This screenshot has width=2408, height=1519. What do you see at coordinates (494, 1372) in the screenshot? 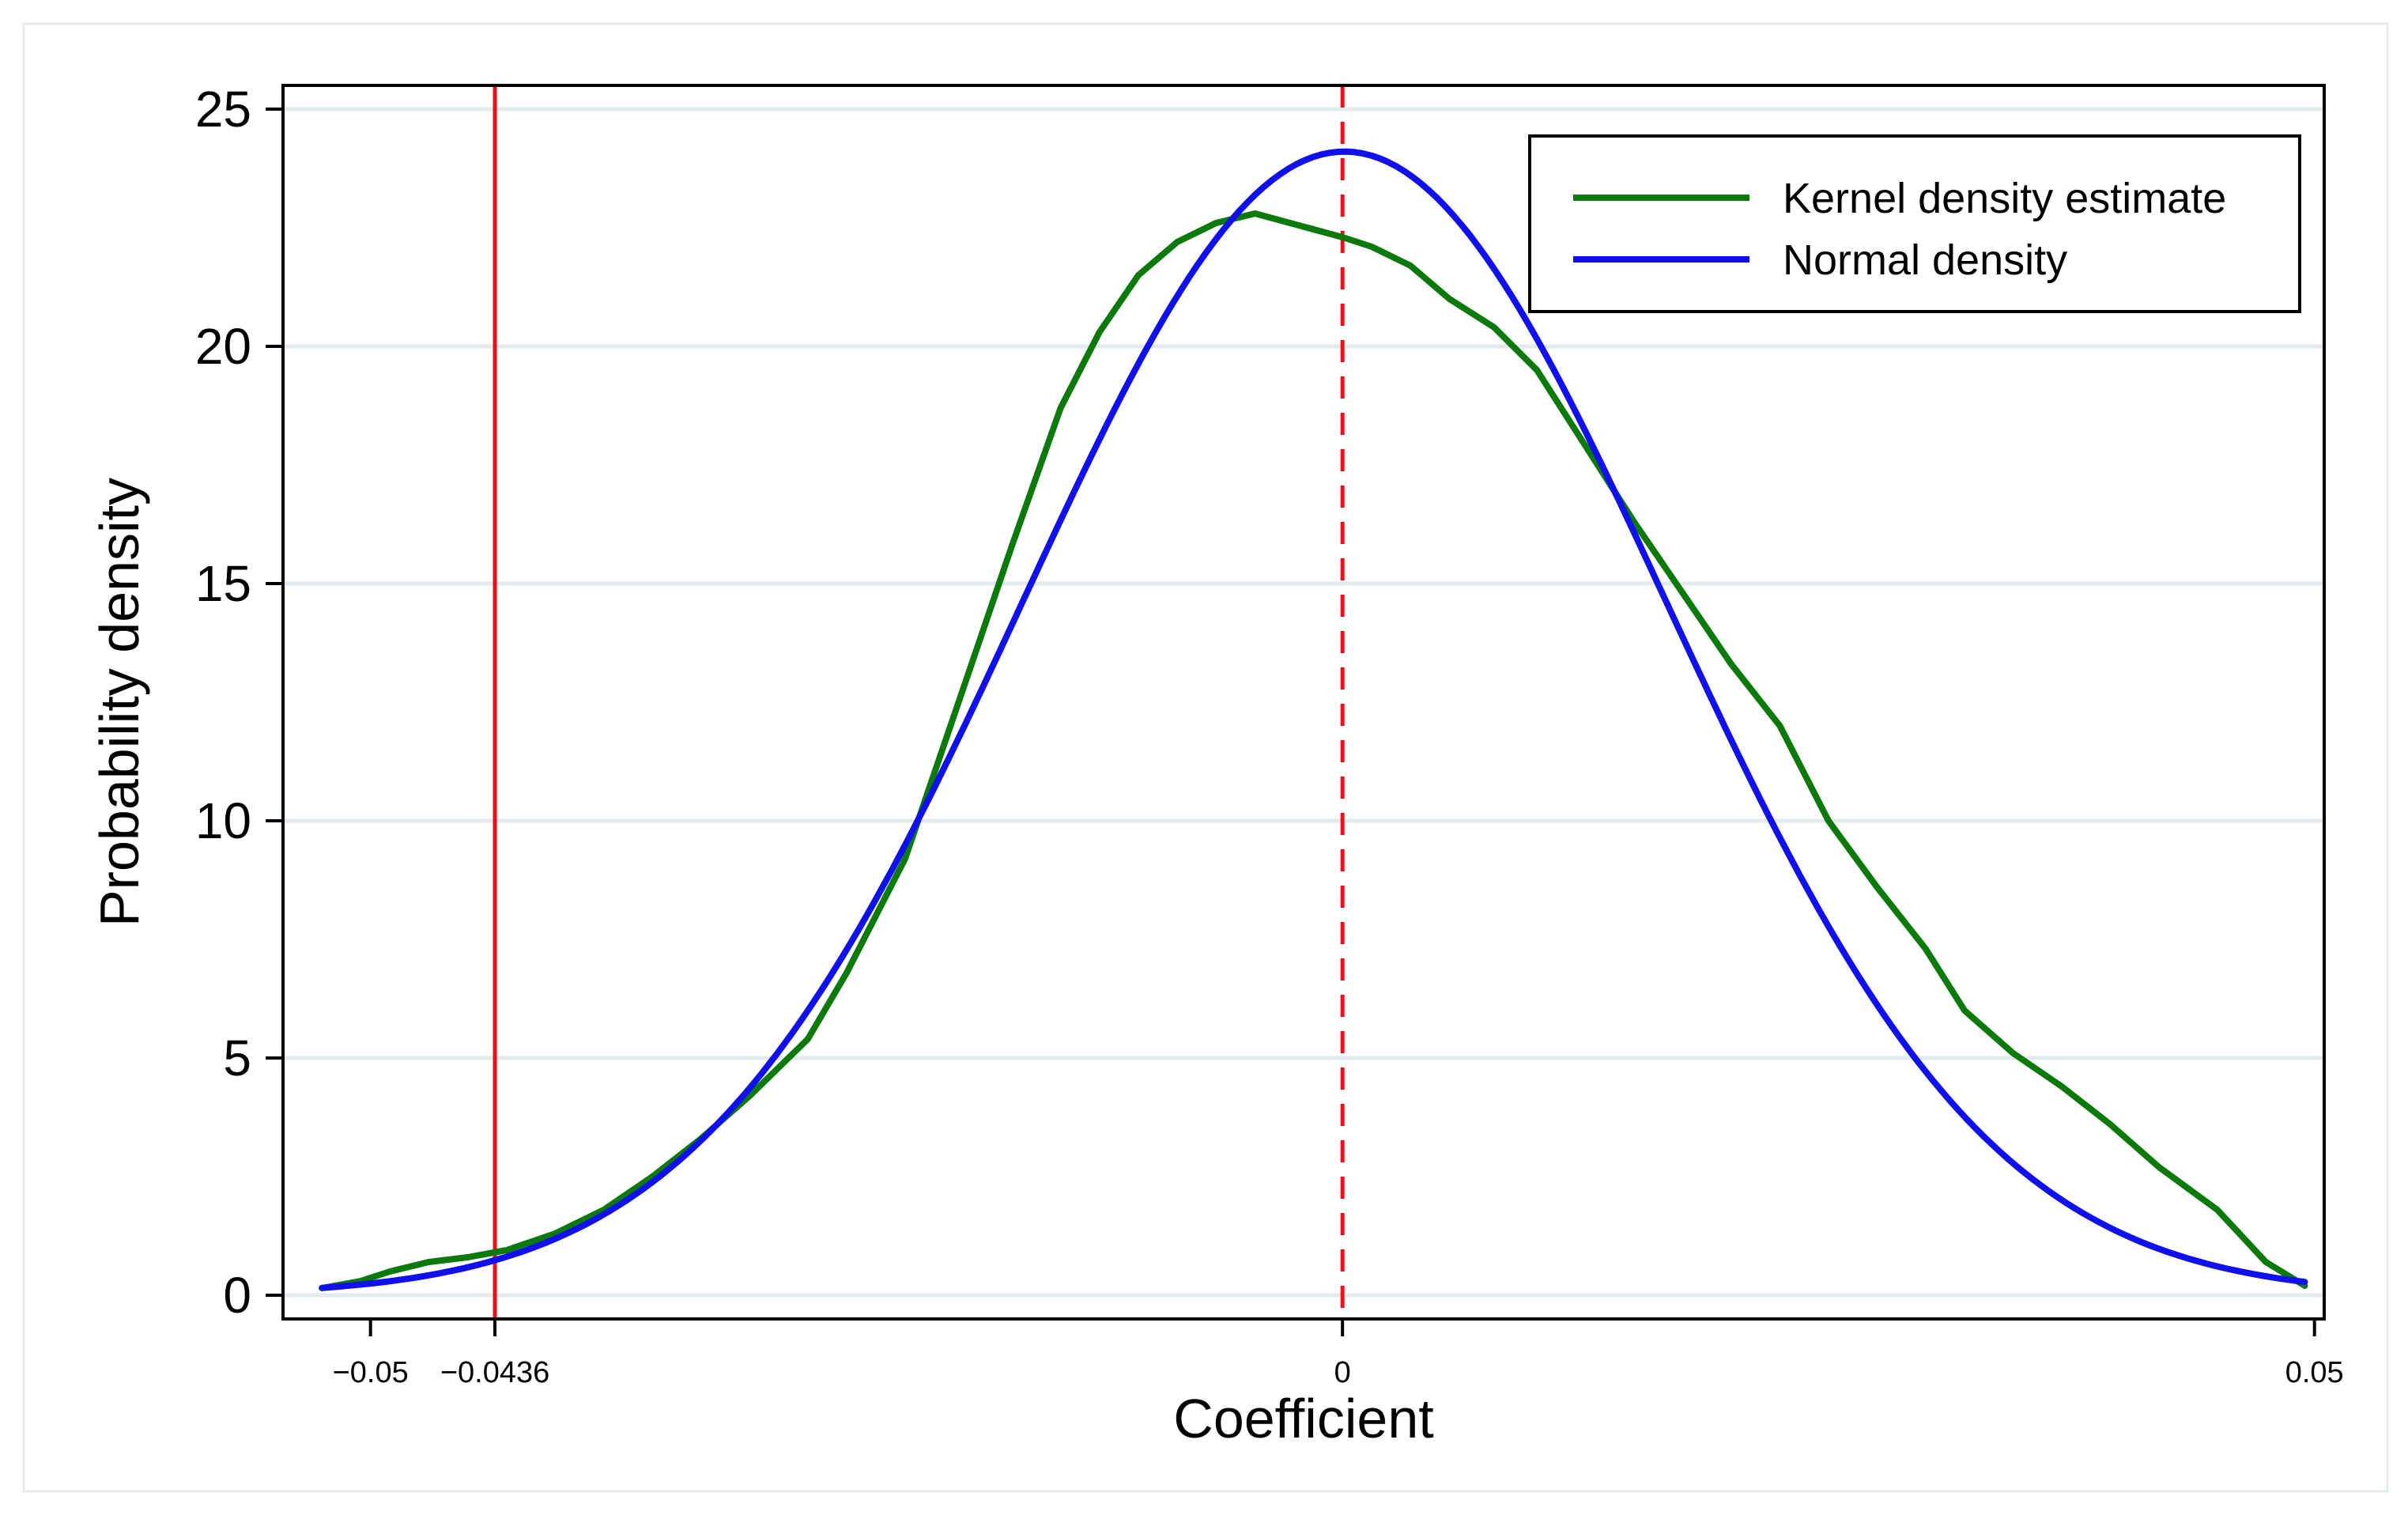
I see `x-tick-label: −0.0436` at bounding box center [494, 1372].